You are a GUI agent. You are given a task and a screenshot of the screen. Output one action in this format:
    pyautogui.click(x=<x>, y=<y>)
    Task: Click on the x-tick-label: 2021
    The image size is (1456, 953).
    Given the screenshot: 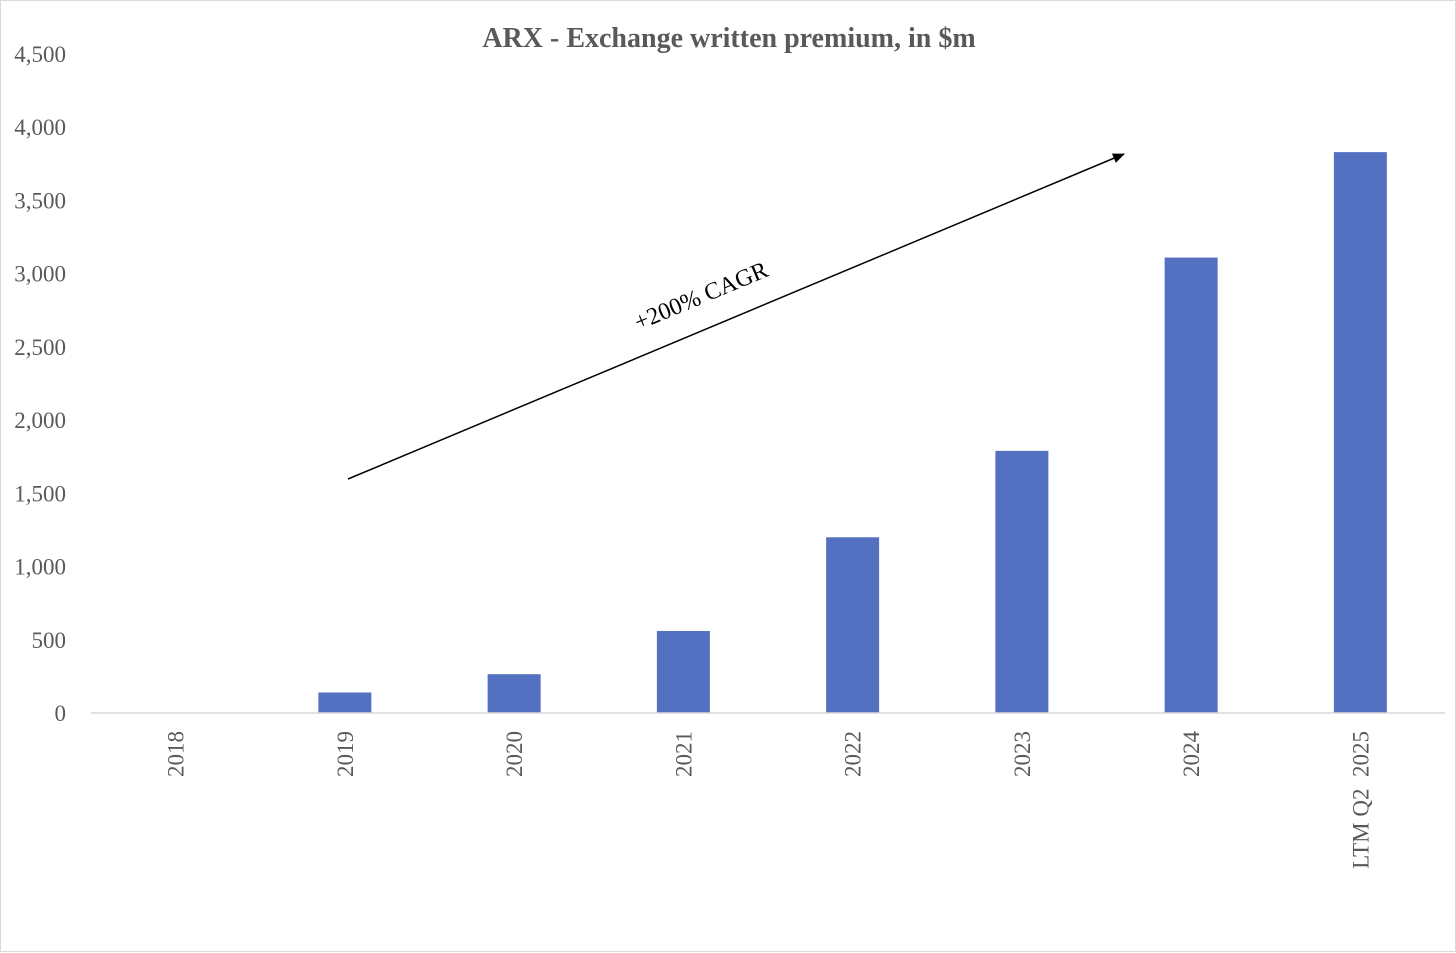 What is the action you would take?
    pyautogui.click(x=683, y=754)
    